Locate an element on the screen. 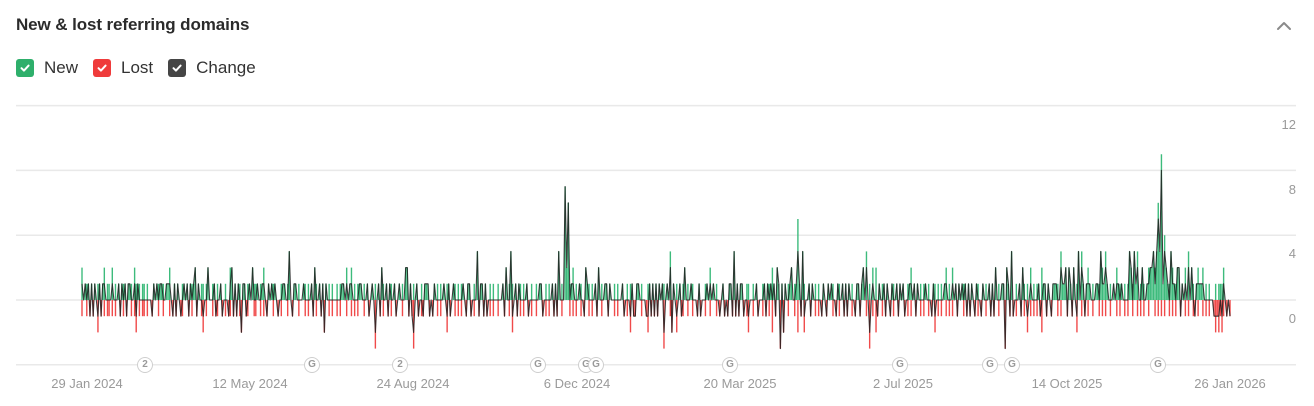 The width and height of the screenshot is (1314, 406). legend-label-lost: Lost is located at coordinates (137, 67).